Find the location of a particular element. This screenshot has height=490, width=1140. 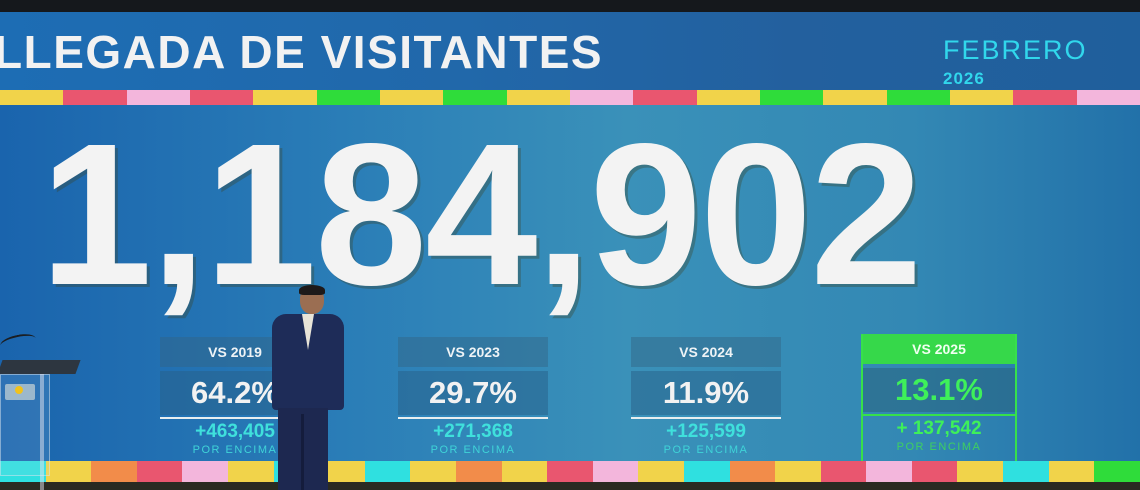

comparison-percent: 11.9% is located at coordinates (706, 393).